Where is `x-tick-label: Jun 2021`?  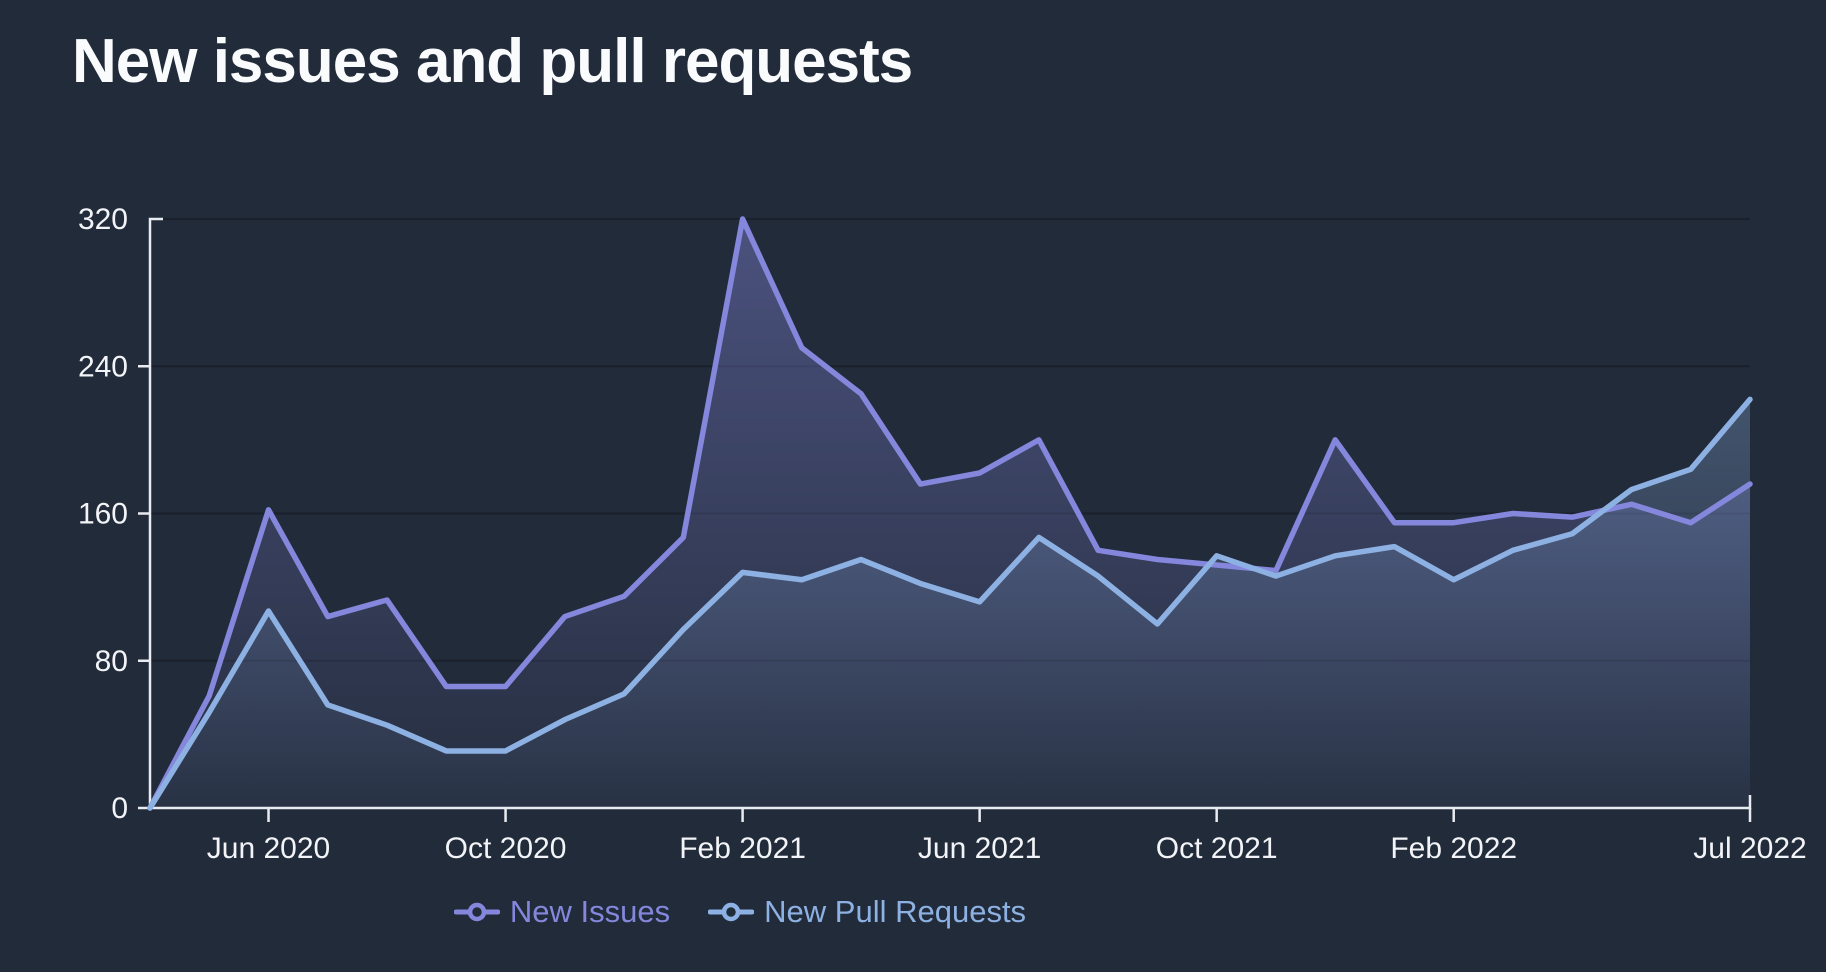 x-tick-label: Jun 2021 is located at coordinates (979, 848).